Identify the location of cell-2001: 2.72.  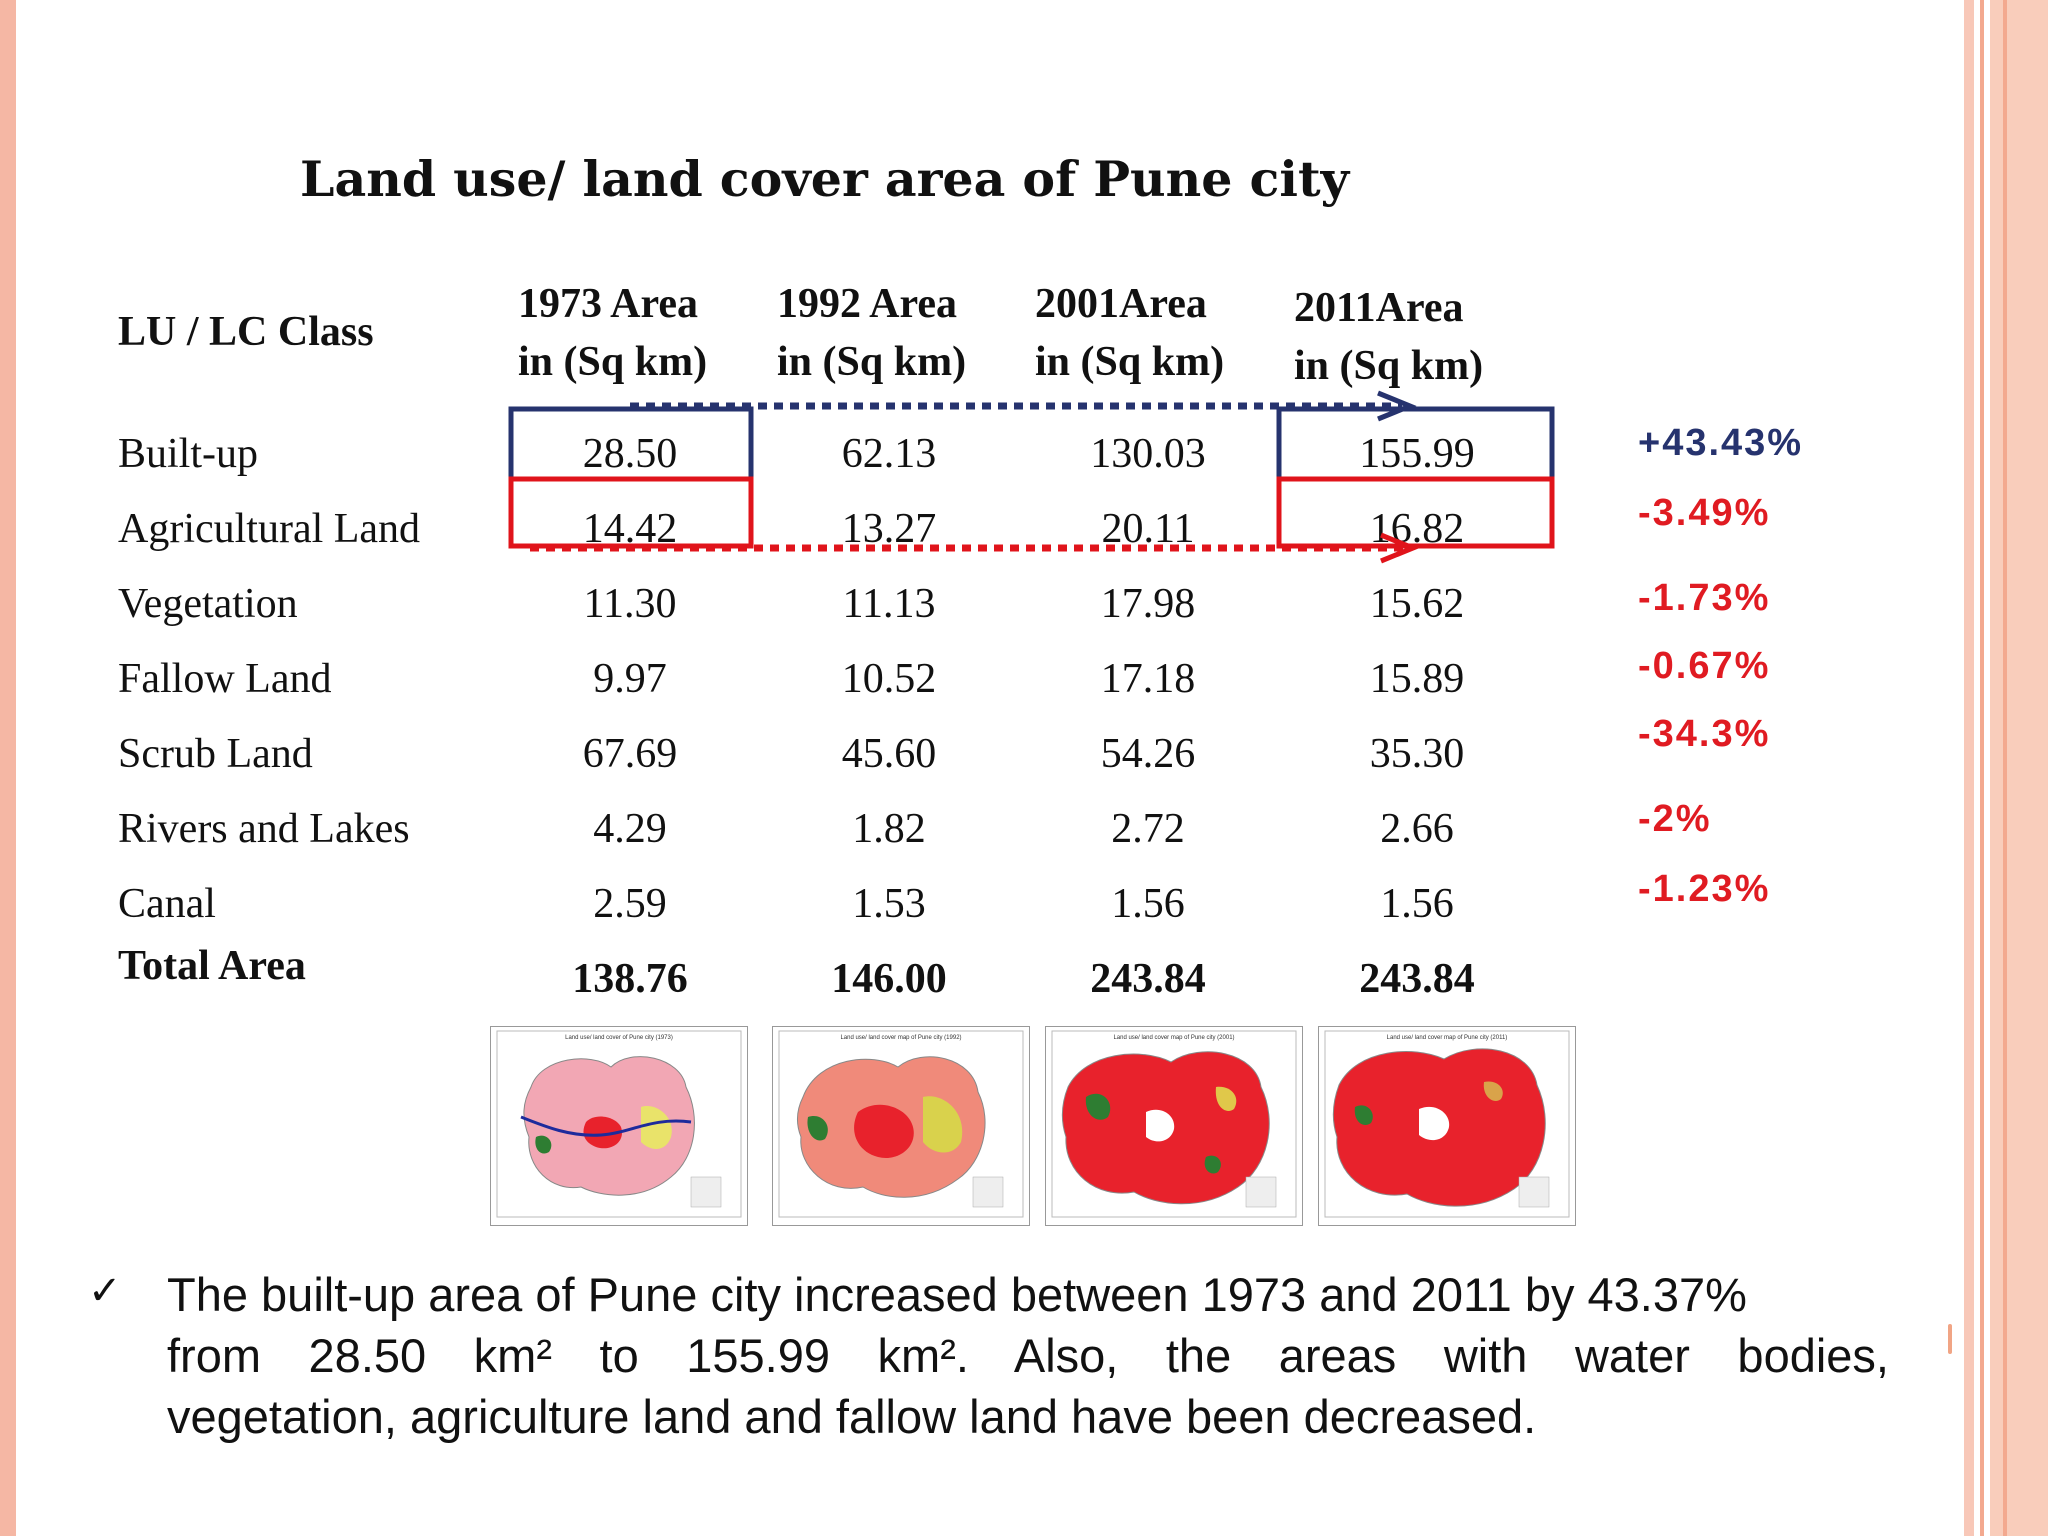
(1148, 829).